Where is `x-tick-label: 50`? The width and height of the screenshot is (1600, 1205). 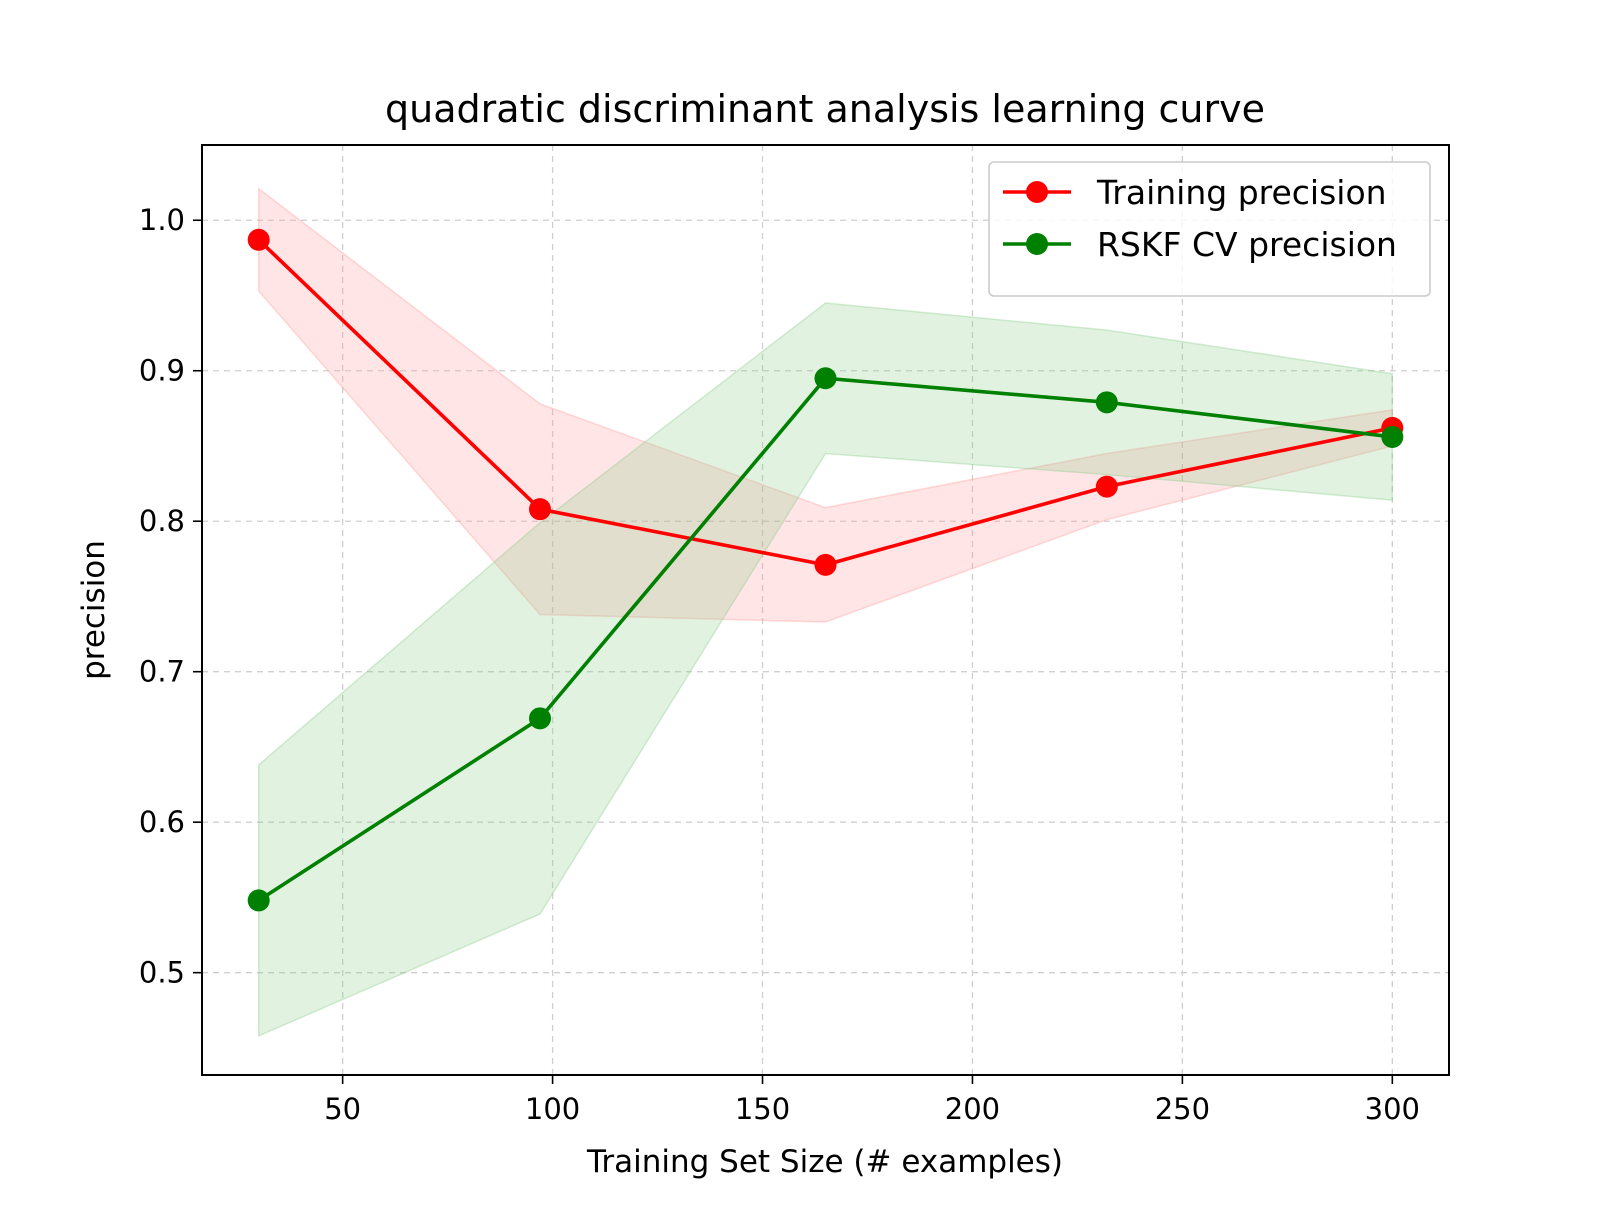
x-tick-label: 50 is located at coordinates (342, 1109).